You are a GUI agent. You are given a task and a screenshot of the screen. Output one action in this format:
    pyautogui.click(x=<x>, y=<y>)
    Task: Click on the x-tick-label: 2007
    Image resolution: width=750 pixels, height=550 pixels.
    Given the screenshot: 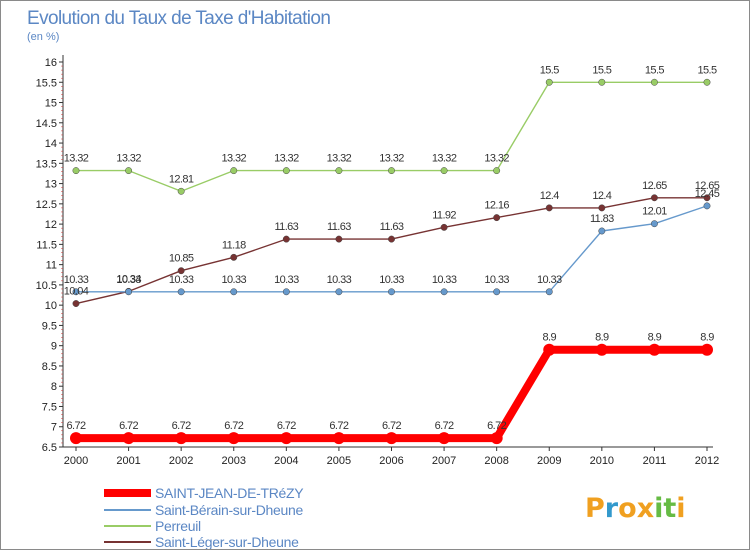 What is the action you would take?
    pyautogui.click(x=444, y=461)
    